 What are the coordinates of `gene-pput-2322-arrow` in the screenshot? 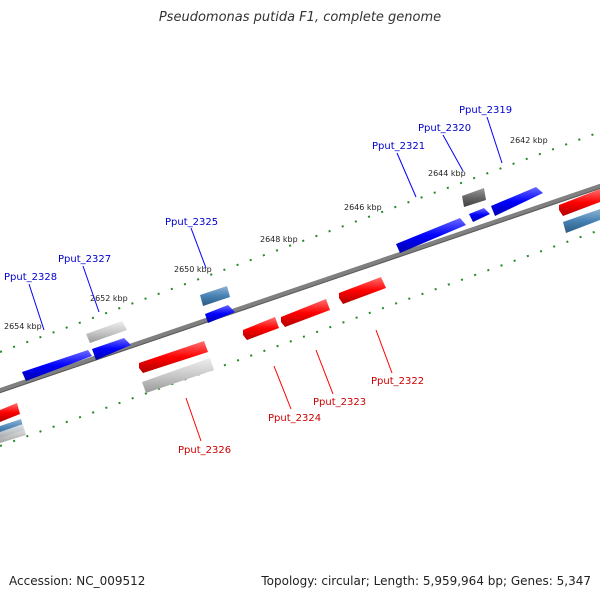 It's located at (362, 290).